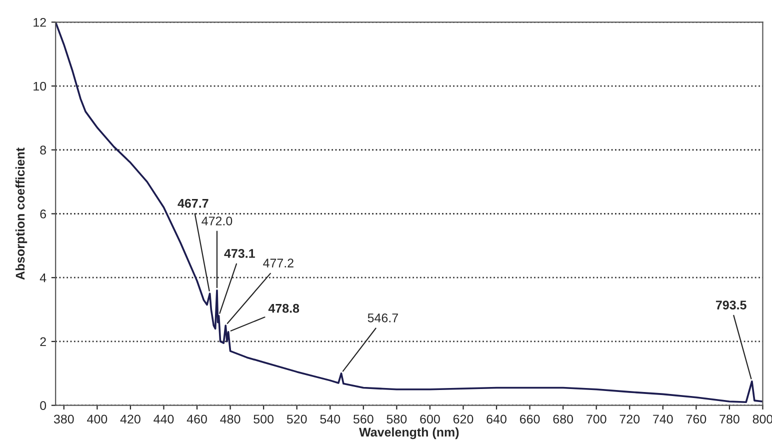 This screenshot has height=443, width=772. I want to click on x-tick-label: 680, so click(563, 419).